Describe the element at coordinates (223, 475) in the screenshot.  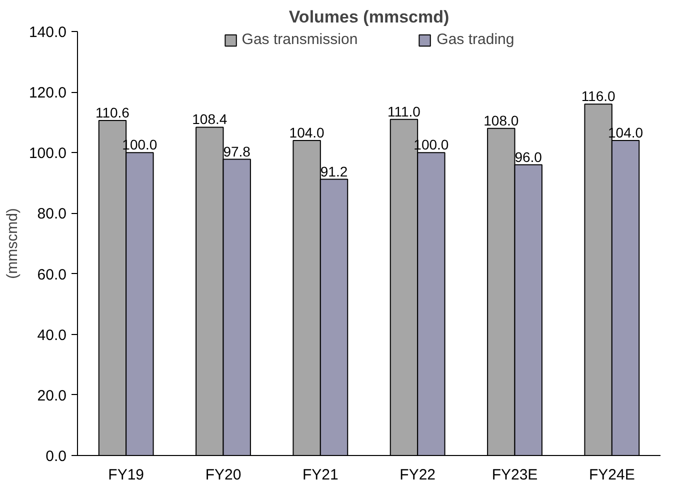
I see `x-tick-label: FY20` at that location.